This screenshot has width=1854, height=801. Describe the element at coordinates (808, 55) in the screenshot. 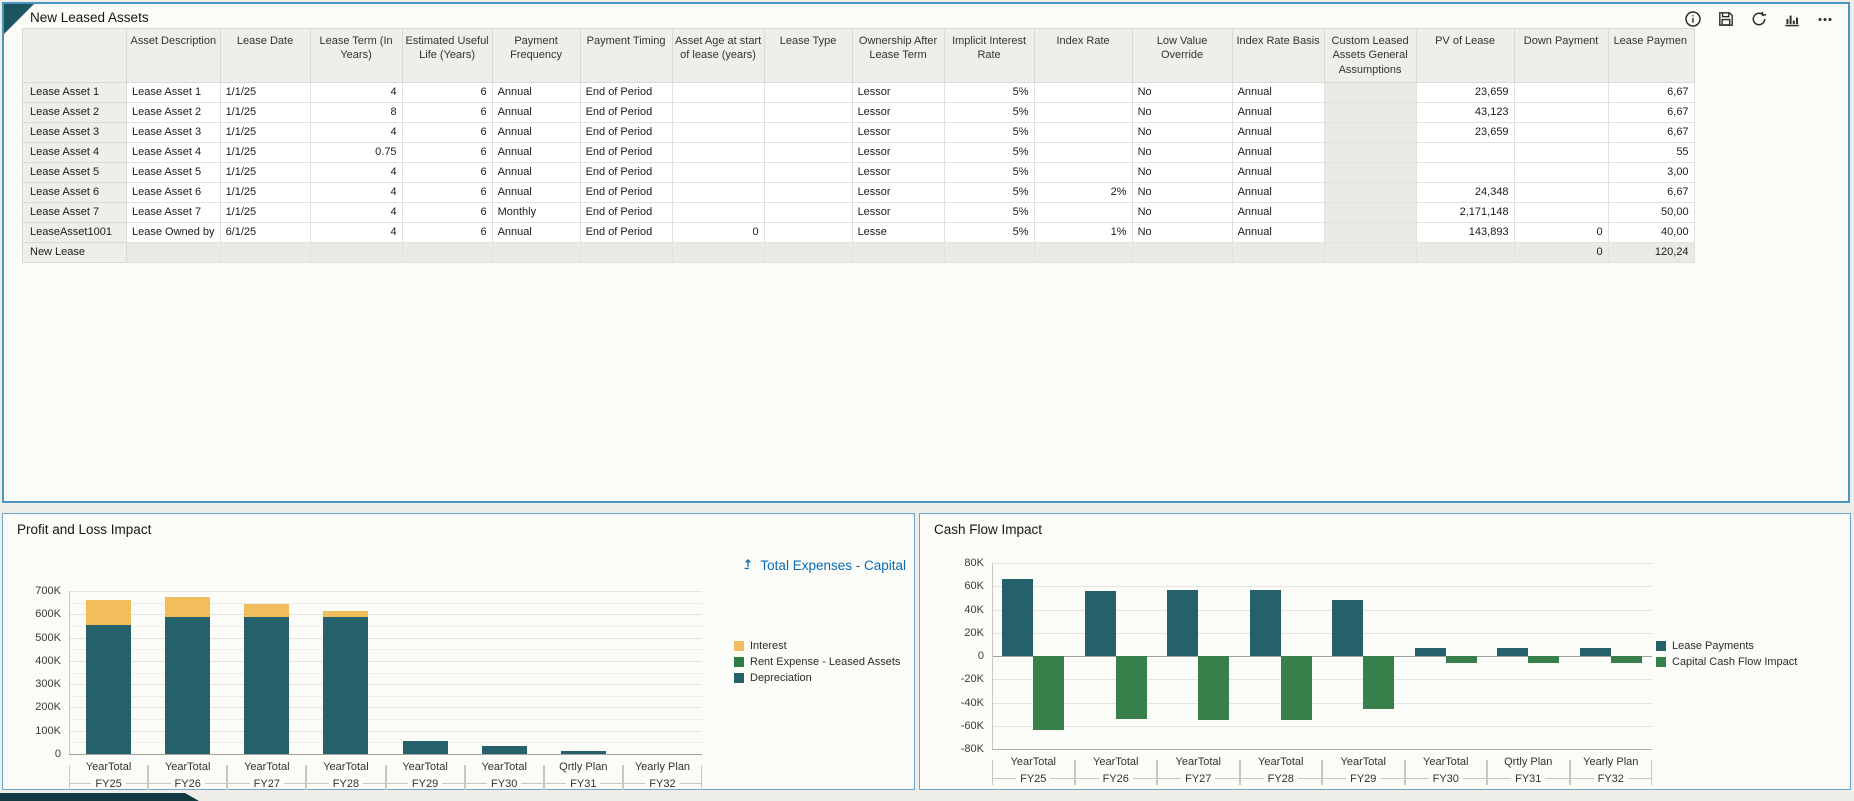

I see `column-header: Lease Type` at that location.